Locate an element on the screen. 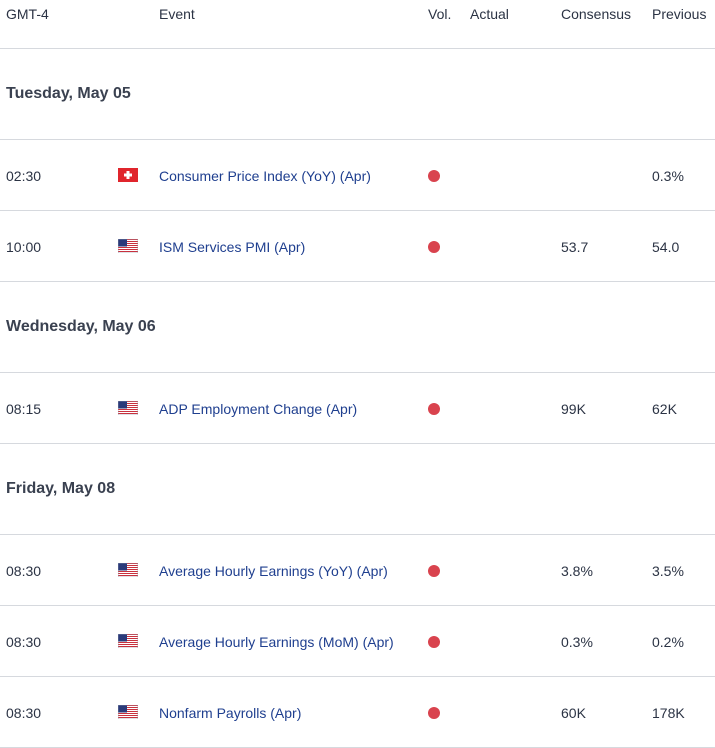 This screenshot has height=748, width=715. day-header: Wednesday, May 06 is located at coordinates (357, 327).